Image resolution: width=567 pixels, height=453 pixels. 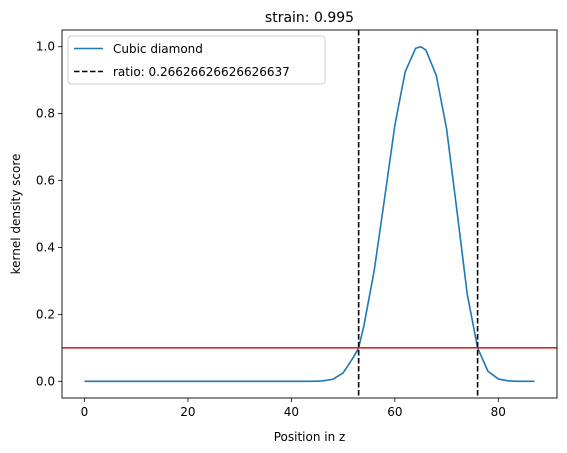 I want to click on y-tick-label: 0.6, so click(x=45, y=181).